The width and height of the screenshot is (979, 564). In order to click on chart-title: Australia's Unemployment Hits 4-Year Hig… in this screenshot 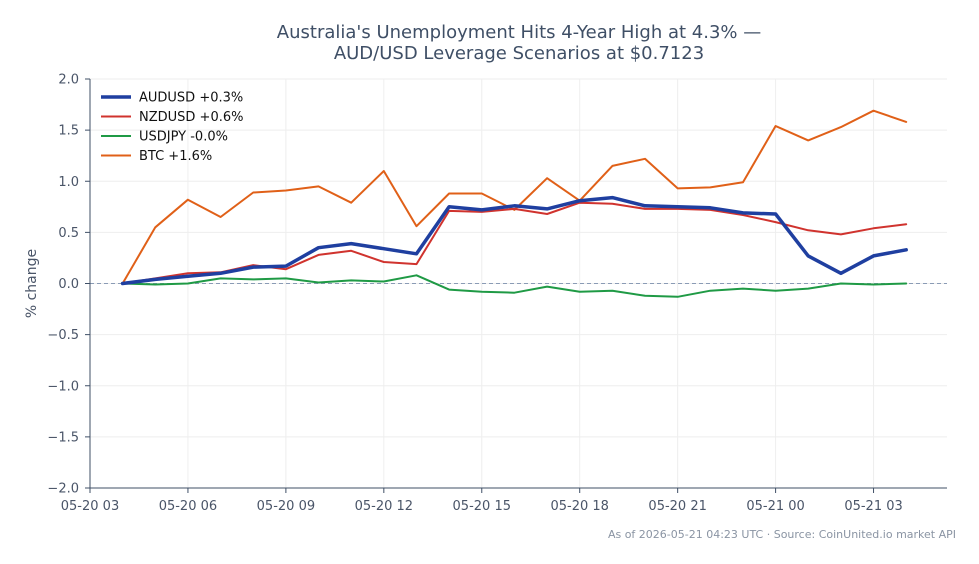, I will do `click(519, 43)`.